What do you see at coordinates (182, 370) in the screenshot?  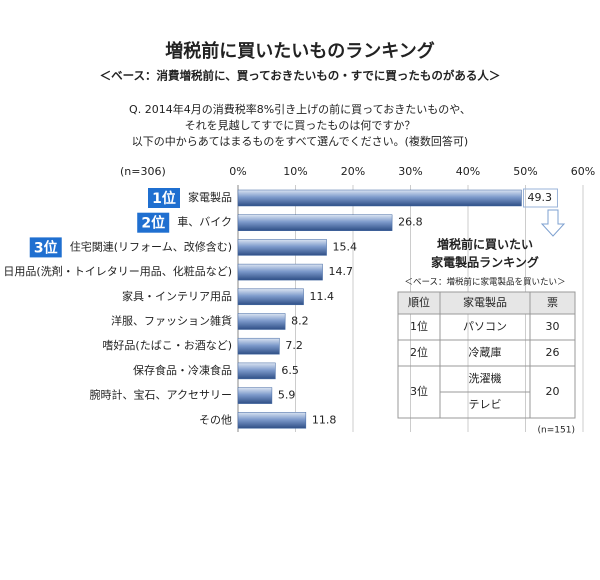 I see `y-tick-label: 保存食品・冷凍食品` at bounding box center [182, 370].